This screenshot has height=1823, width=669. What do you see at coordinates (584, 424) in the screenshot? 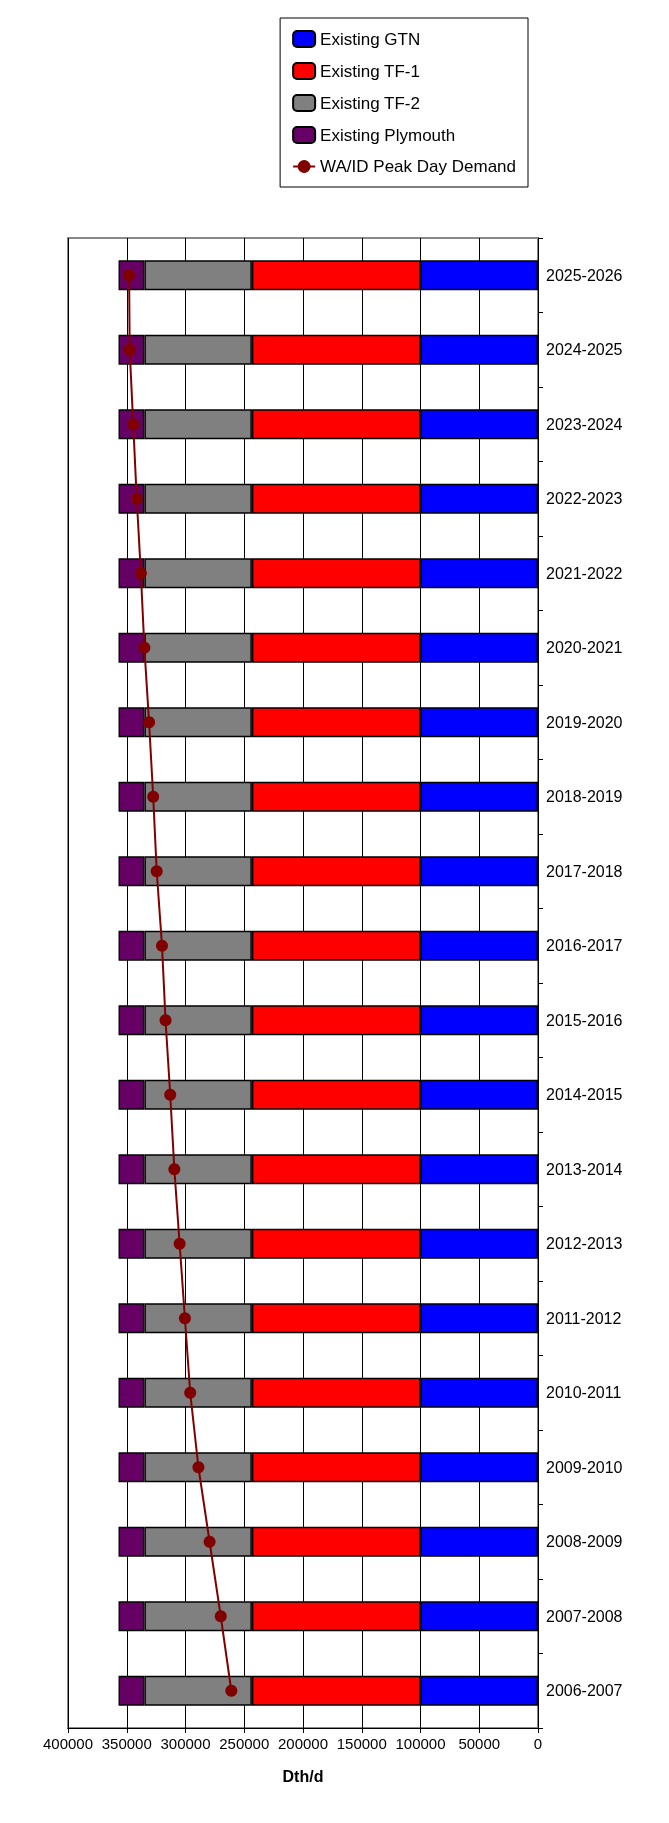
I see `y-tick-label: 2023-2024` at bounding box center [584, 424].